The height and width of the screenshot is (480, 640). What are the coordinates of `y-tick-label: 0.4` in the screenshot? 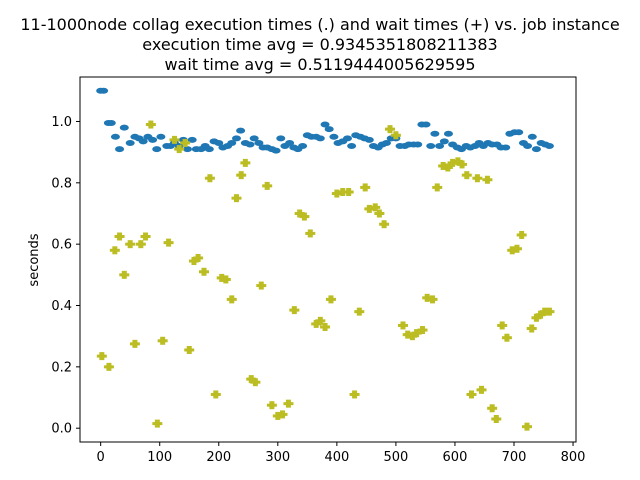 It's located at (61, 306).